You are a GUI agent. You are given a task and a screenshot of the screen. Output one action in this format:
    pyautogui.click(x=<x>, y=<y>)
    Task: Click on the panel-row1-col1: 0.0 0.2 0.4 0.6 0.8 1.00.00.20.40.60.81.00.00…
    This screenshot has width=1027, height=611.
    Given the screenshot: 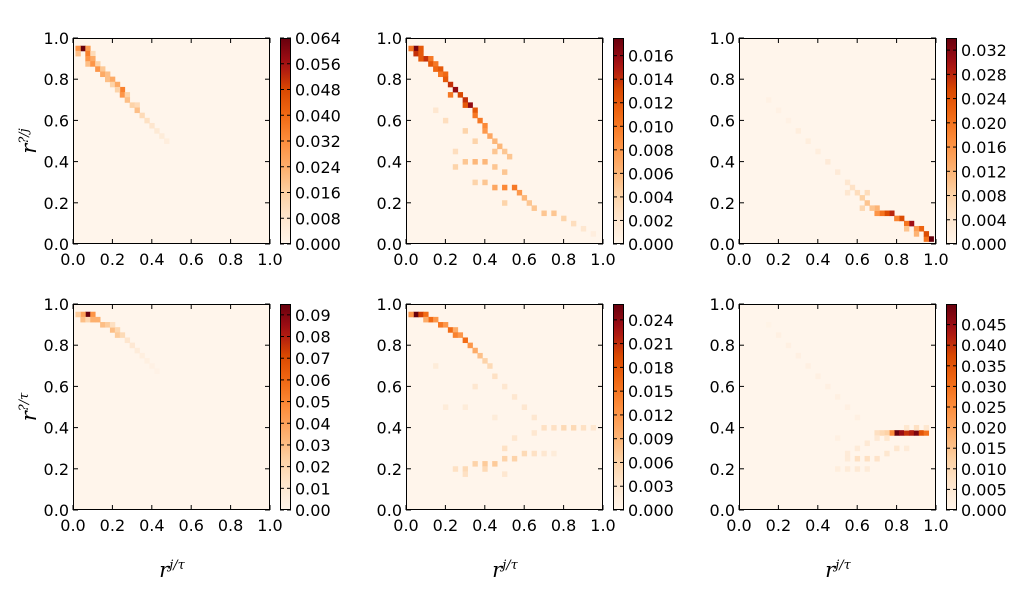 What is the action you would take?
    pyautogui.click(x=192, y=149)
    